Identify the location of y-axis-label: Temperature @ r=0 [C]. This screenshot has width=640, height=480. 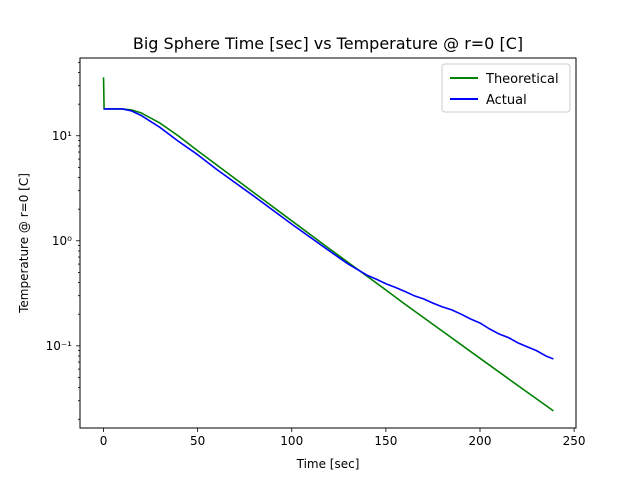
(24, 243).